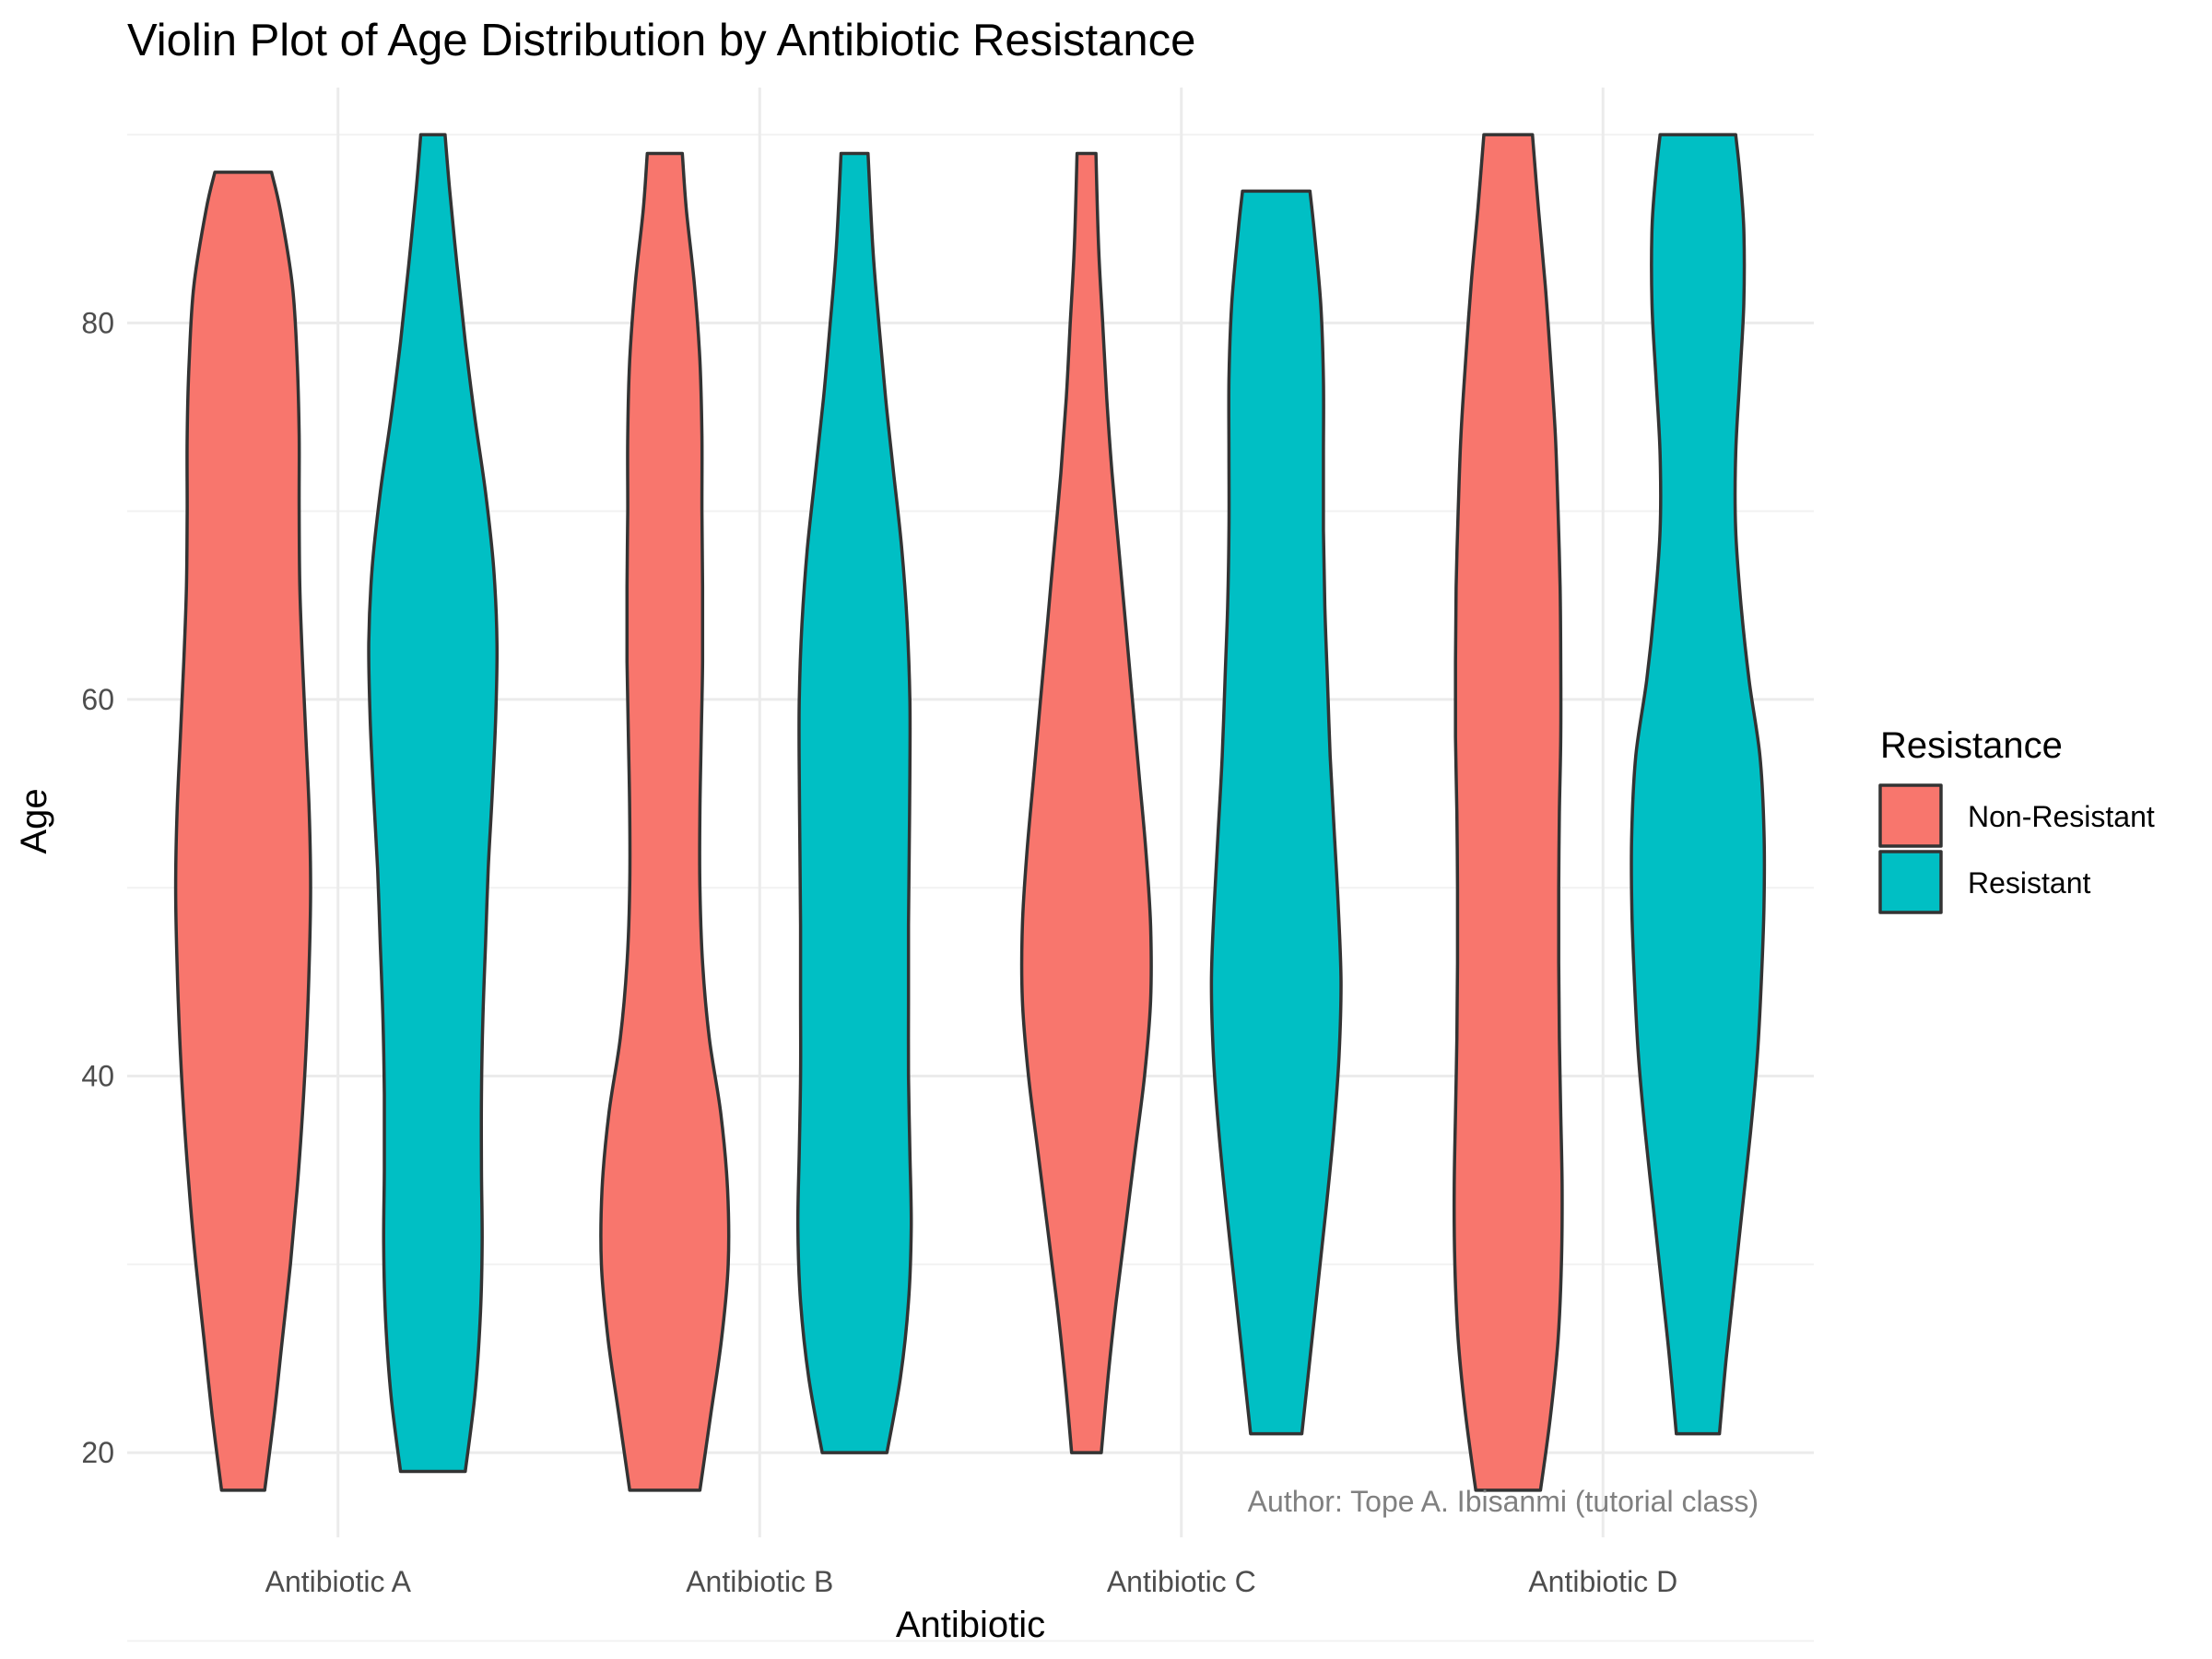 Image resolution: width=2212 pixels, height=1659 pixels. I want to click on violin-antibiotic-d-resistant, so click(1698, 784).